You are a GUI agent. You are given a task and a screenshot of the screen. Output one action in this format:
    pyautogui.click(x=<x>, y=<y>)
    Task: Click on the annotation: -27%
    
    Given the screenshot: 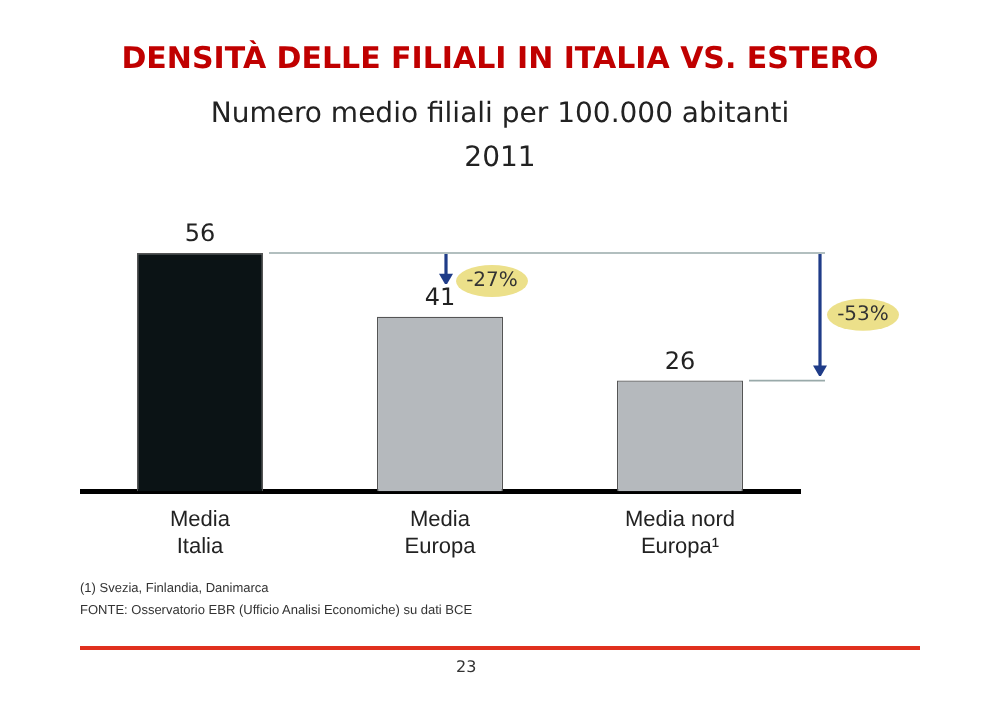 What is the action you would take?
    pyautogui.click(x=492, y=281)
    